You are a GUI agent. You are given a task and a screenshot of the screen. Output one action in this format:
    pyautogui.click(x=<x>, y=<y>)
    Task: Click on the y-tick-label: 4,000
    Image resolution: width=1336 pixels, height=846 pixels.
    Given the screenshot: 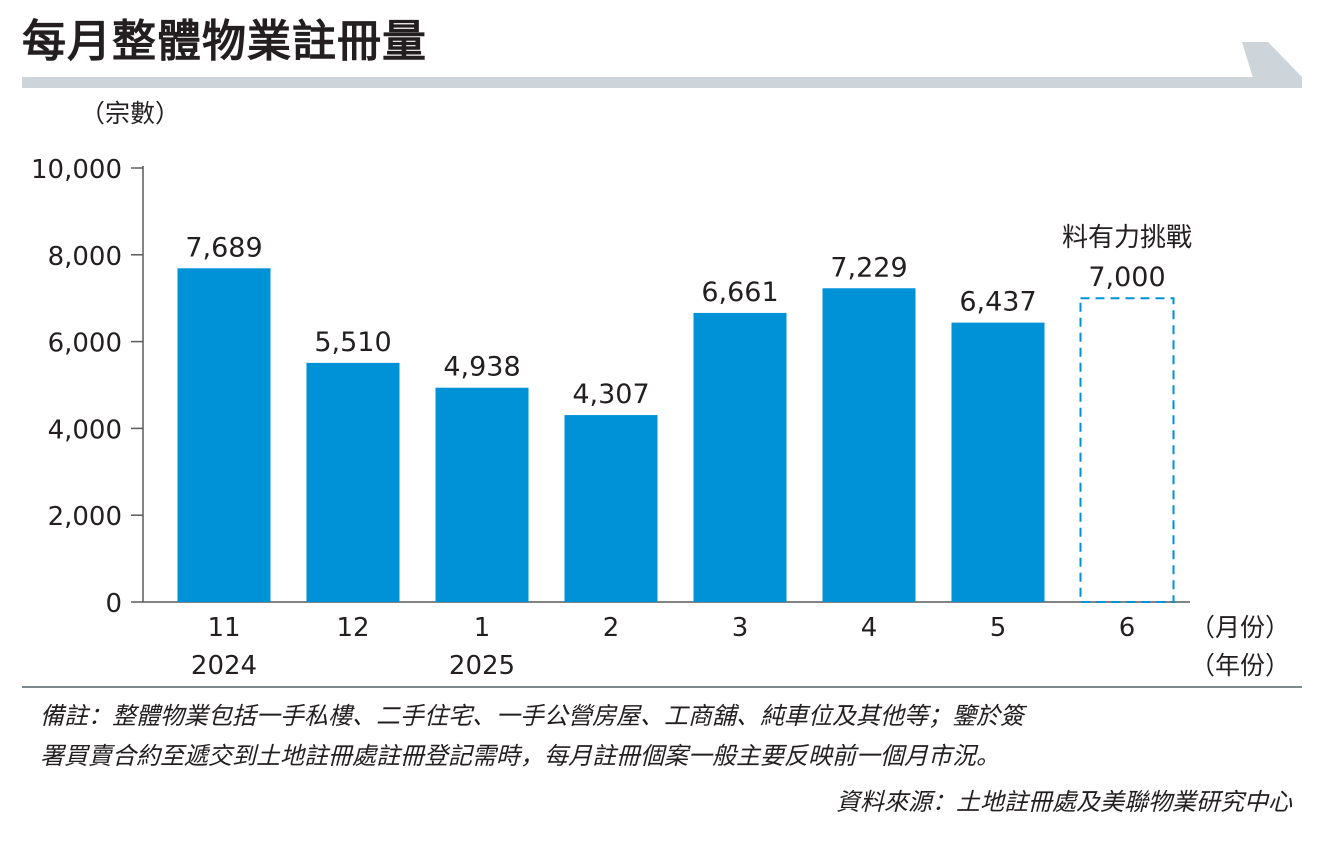 What is the action you would take?
    pyautogui.click(x=85, y=430)
    